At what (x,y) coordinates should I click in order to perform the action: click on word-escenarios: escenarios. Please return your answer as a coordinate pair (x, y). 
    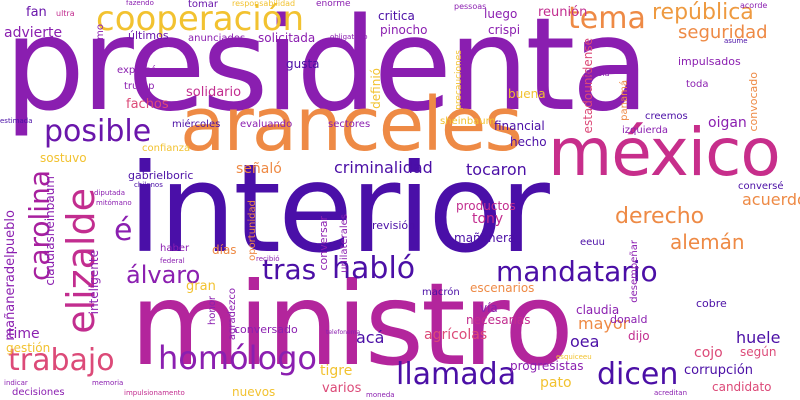
    Looking at the image, I should click on (502, 288).